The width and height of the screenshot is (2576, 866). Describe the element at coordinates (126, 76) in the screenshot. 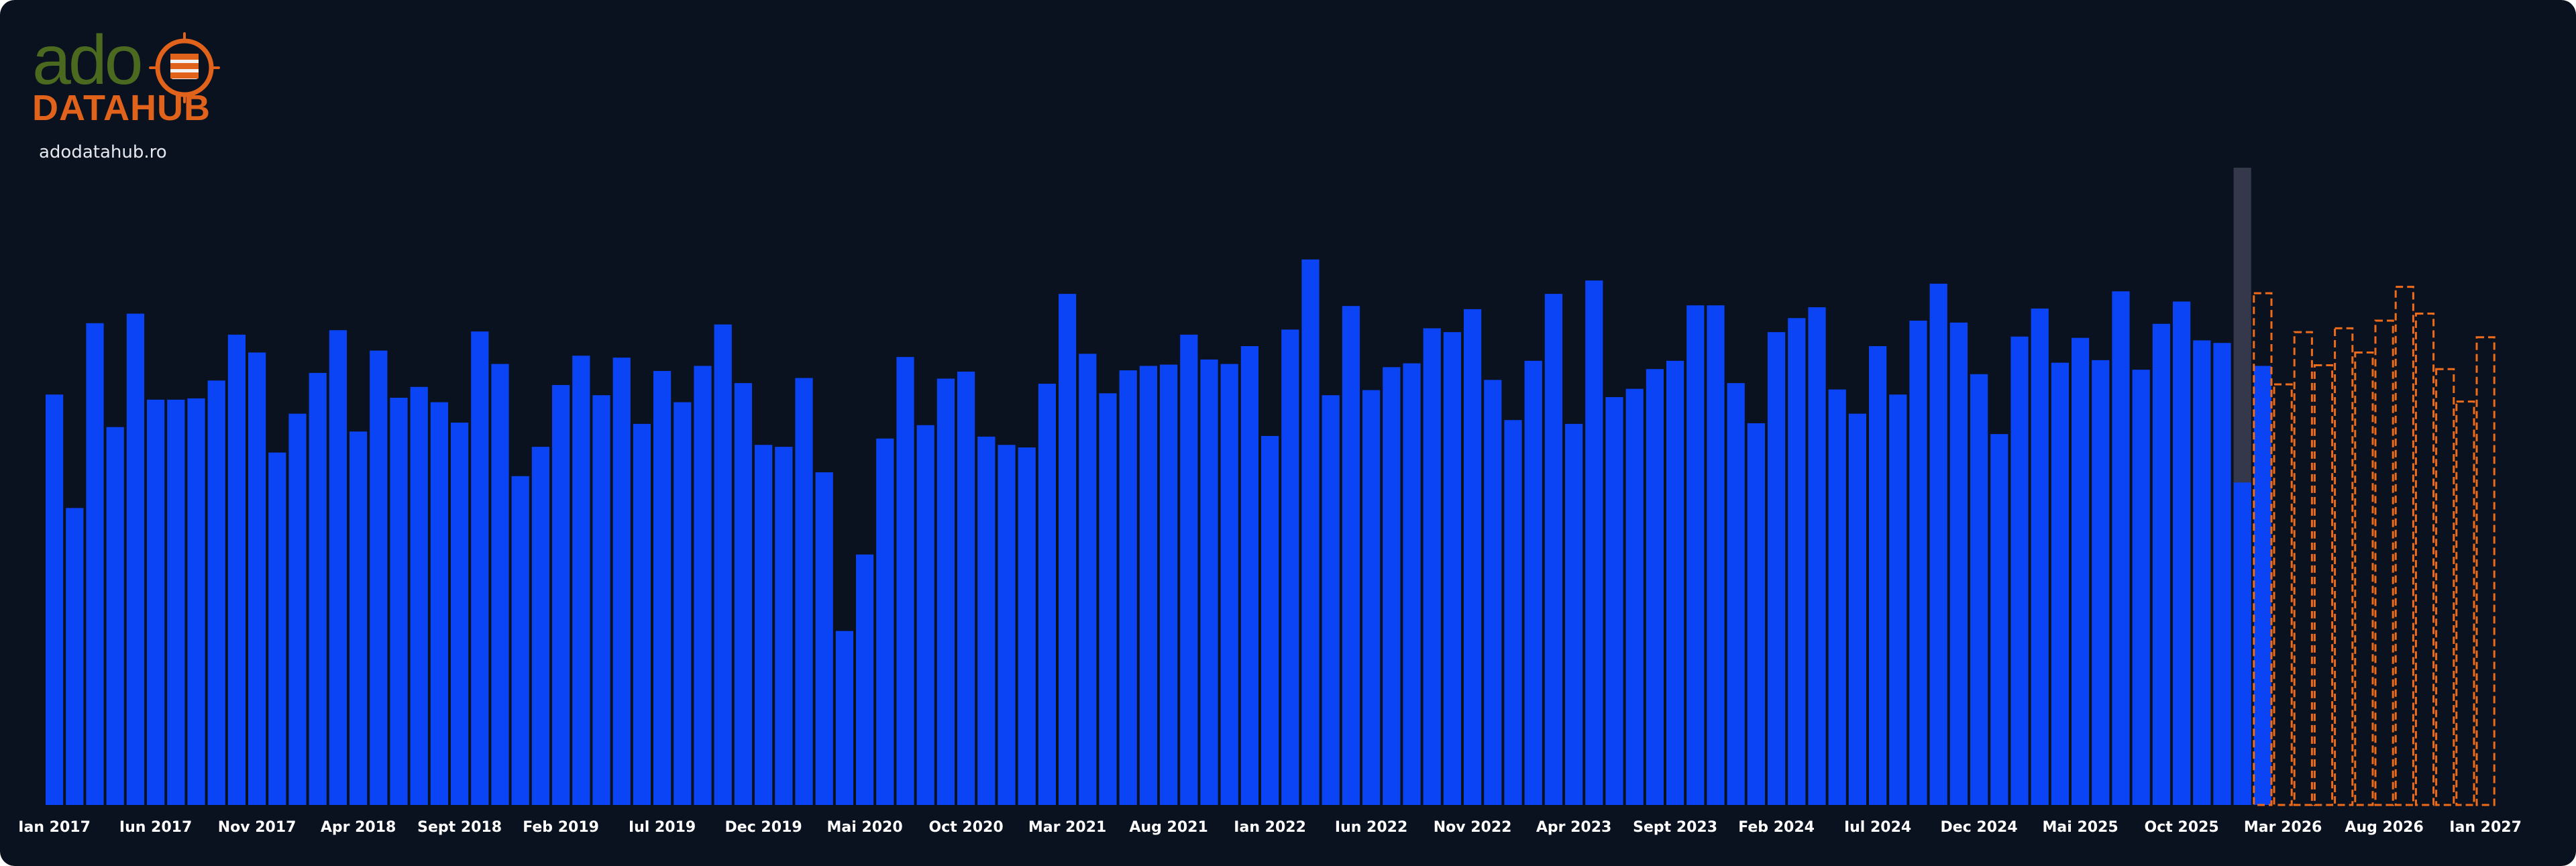

I see `brand-logo: ado DATAHUB` at that location.